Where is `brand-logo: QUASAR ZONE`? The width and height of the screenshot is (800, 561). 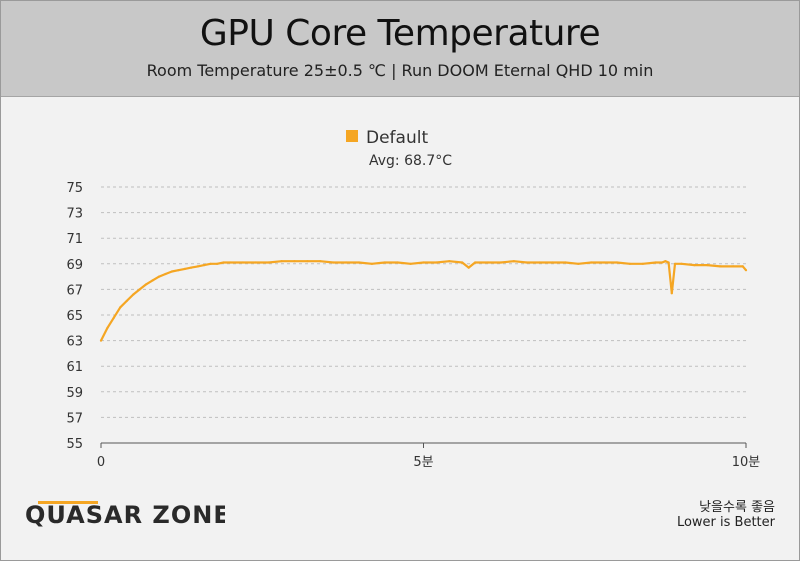 brand-logo: QUASAR ZONE is located at coordinates (125, 515).